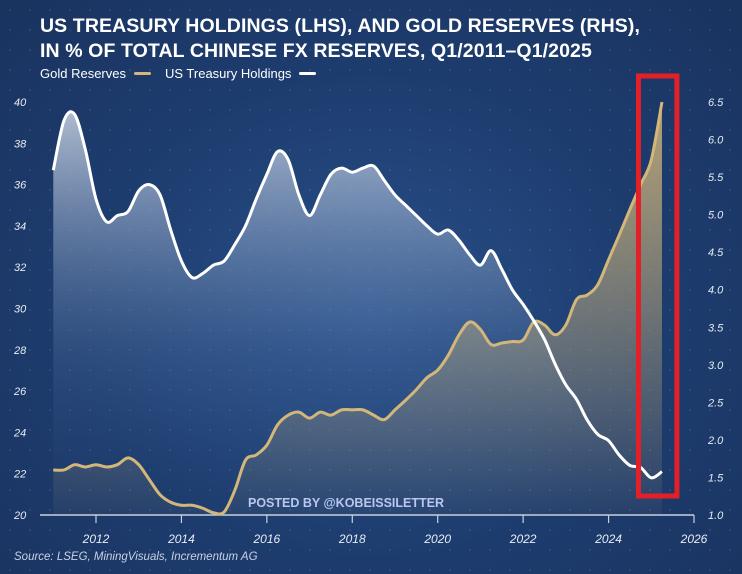 Image resolution: width=742 pixels, height=574 pixels. I want to click on legend-gold-label: Gold Reserves, so click(83, 73).